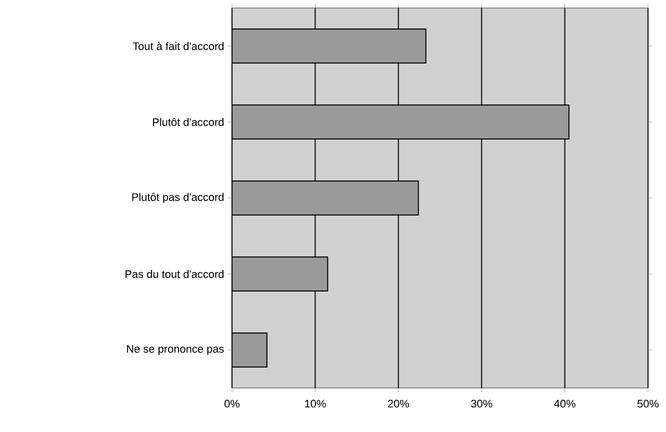 Image resolution: width=666 pixels, height=432 pixels. I want to click on x-tick-label: 30%, so click(481, 404).